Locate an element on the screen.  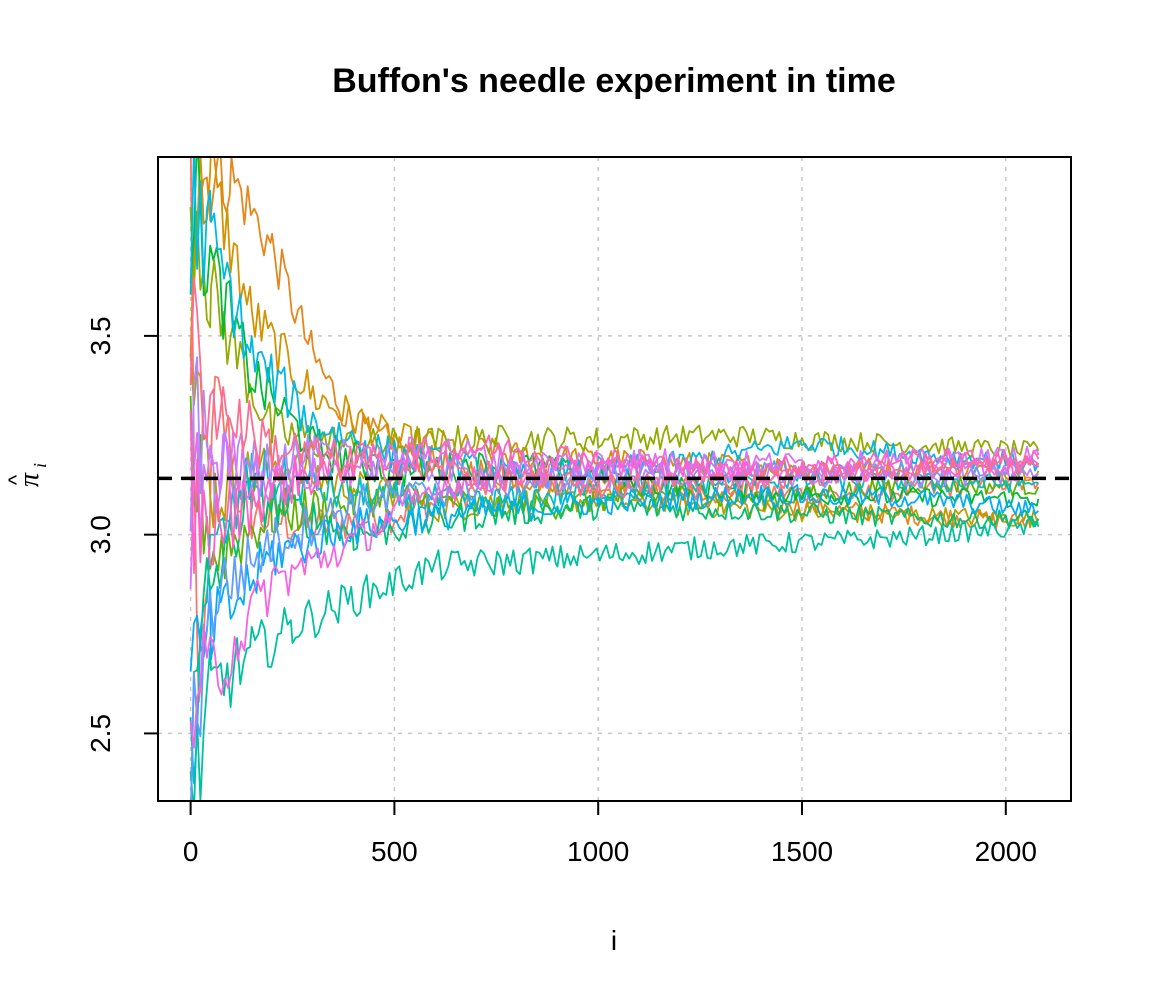
y-tick-label: 2.5 is located at coordinates (100, 733).